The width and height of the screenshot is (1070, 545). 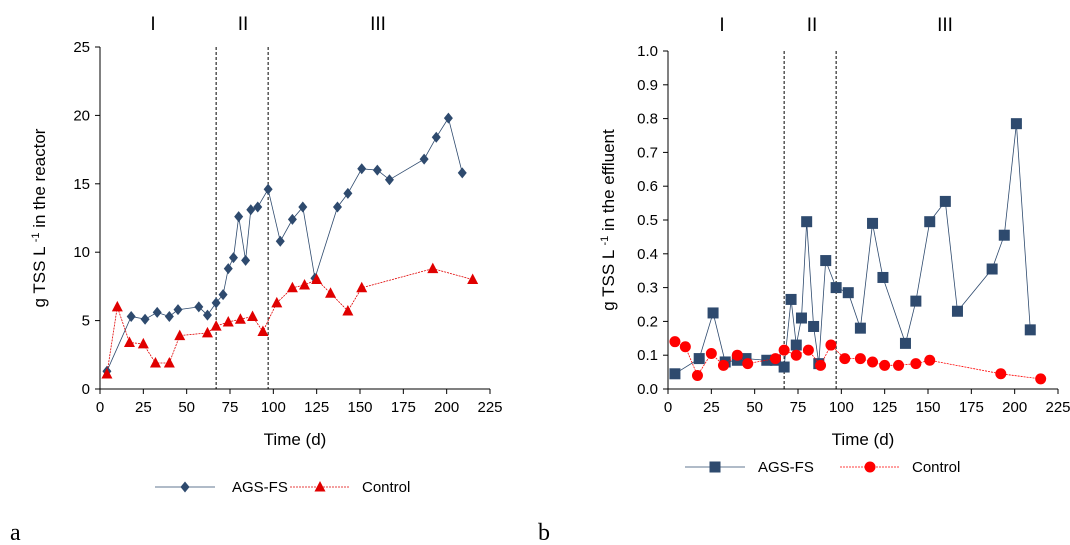 I want to click on b-legend-label-control: Control, so click(x=936, y=467).